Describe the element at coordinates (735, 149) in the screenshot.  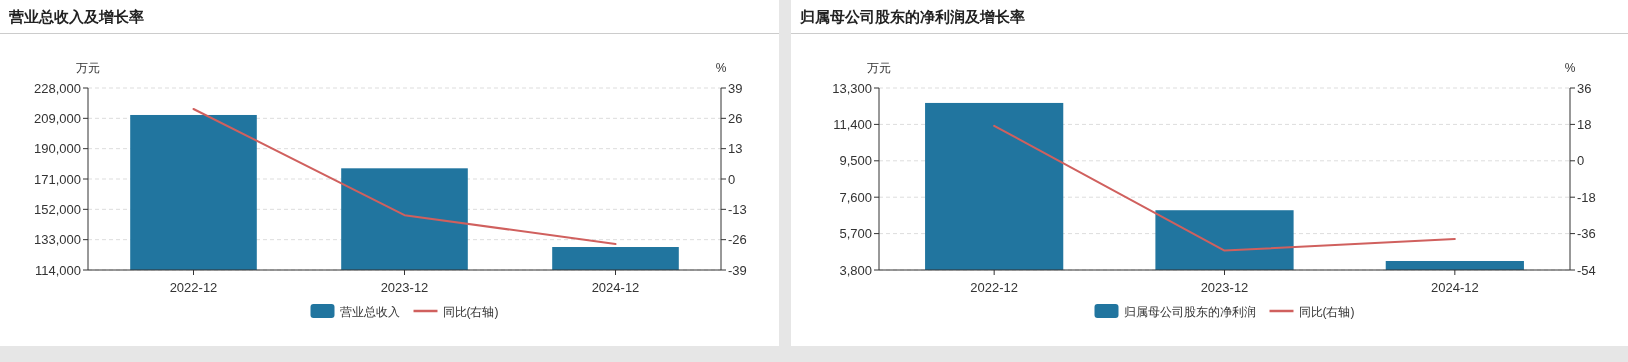
I see `y2-tick-label: 13` at that location.